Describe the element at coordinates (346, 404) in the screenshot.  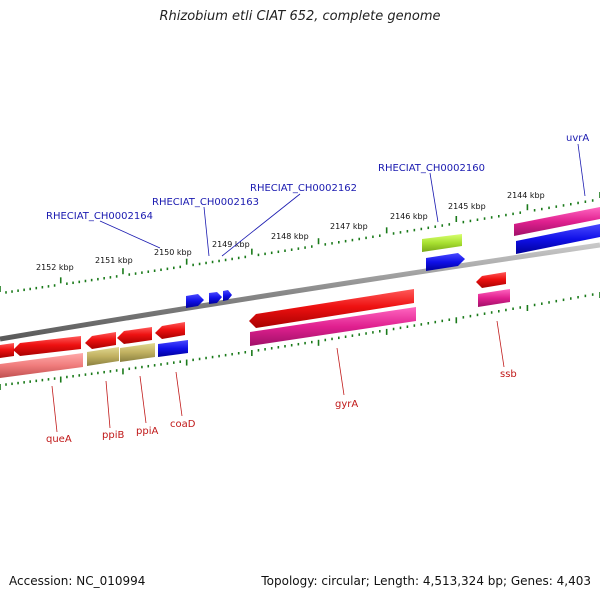
I see `gene-label-gyra: gyrA` at that location.